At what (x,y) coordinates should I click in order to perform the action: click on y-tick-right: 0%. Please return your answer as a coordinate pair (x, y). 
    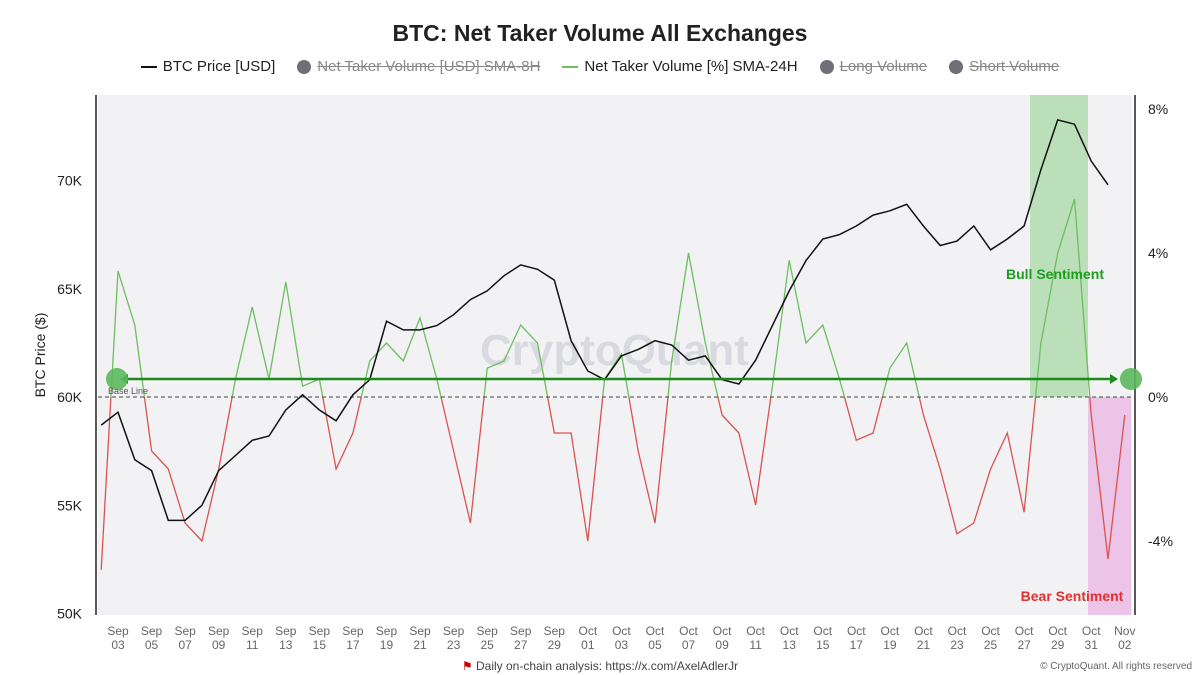
    Looking at the image, I should click on (1158, 397).